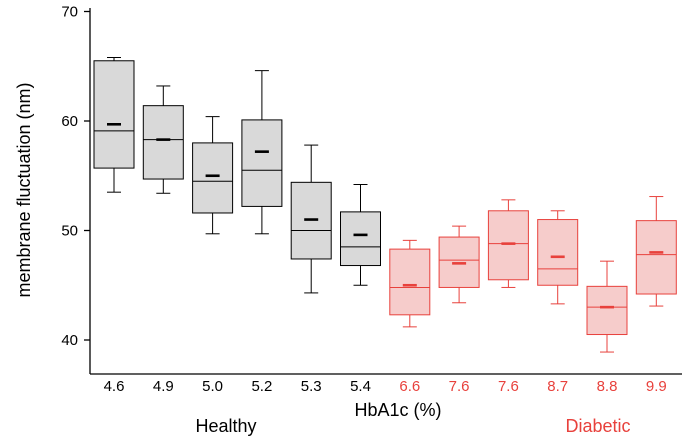 Image resolution: width=700 pixels, height=446 pixels. I want to click on x-tick-label-5: 5.4, so click(360, 386).